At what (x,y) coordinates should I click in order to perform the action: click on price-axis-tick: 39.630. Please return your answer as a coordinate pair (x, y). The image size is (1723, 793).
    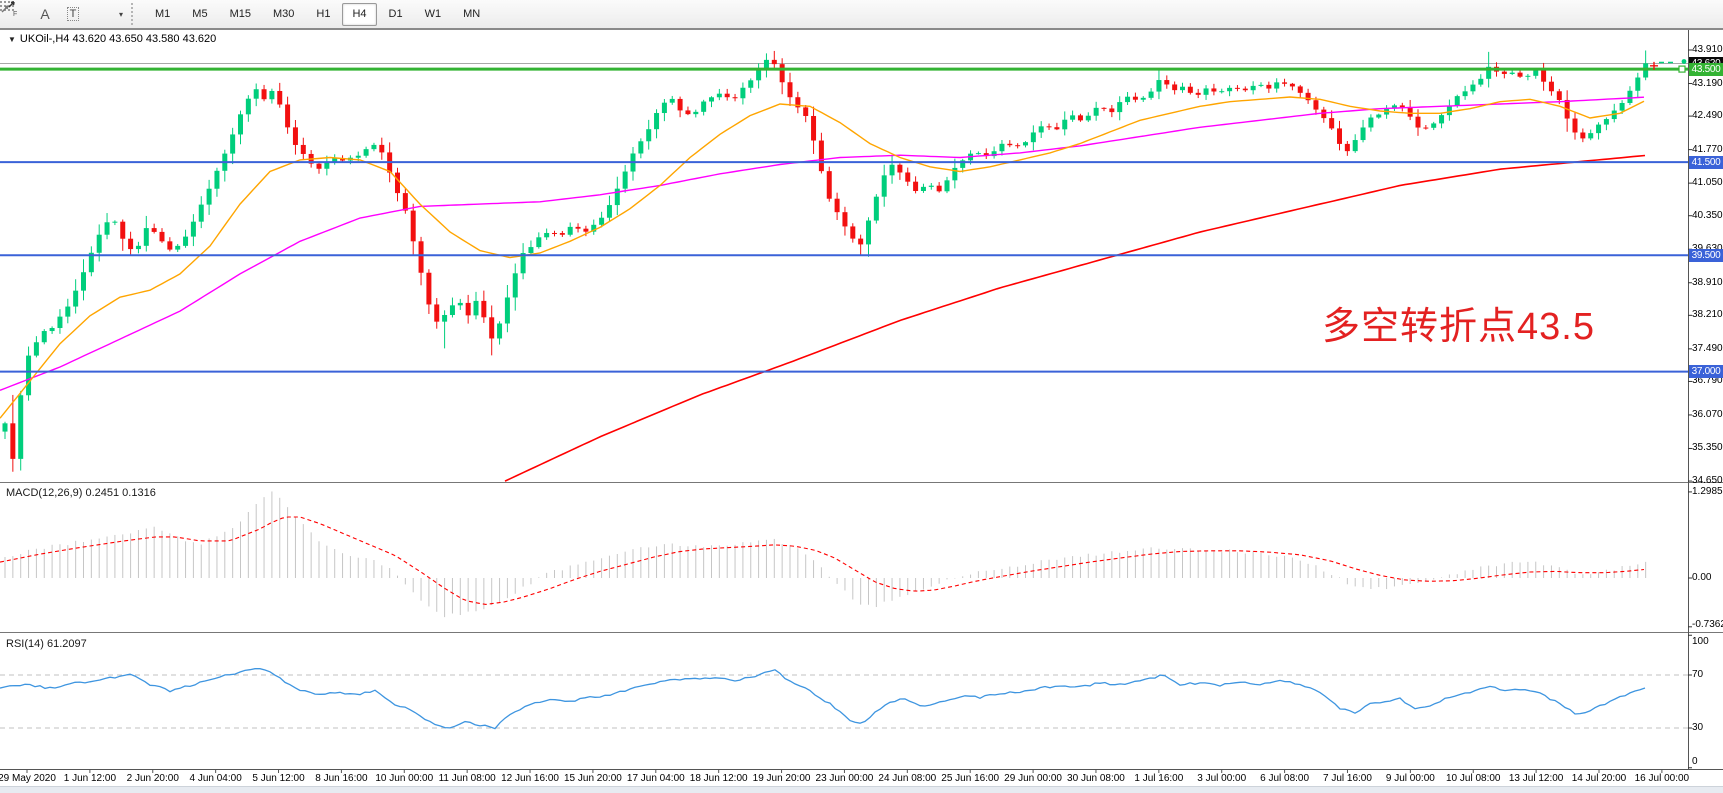
    Looking at the image, I should click on (1707, 249).